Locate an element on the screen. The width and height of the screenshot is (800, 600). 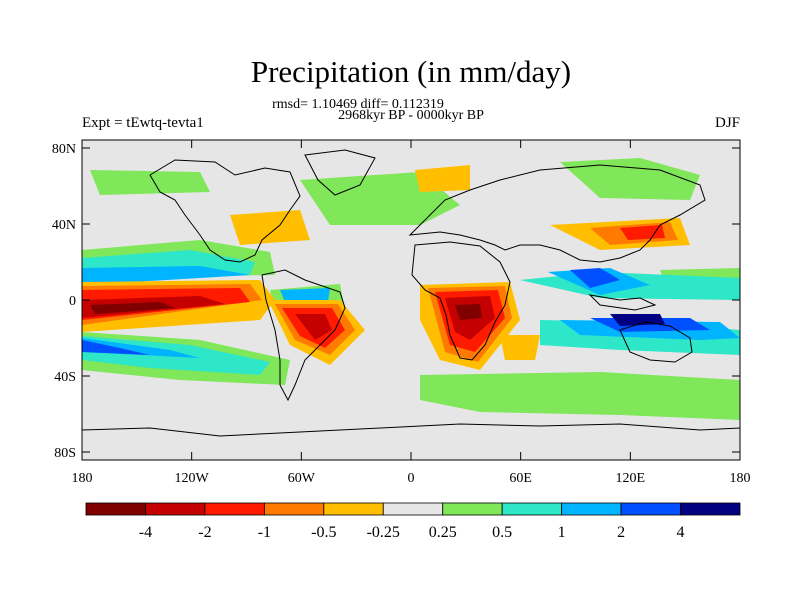
colorbar: -4 -2 -1 -0.5 -0.25 0.25 0.5 1 2 4 is located at coordinates (413, 521).